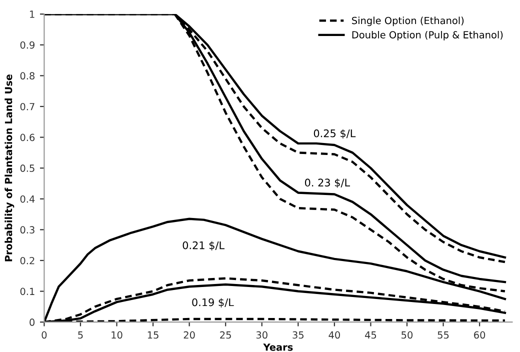  I want to click on x-axis-title: Years, so click(278, 347).